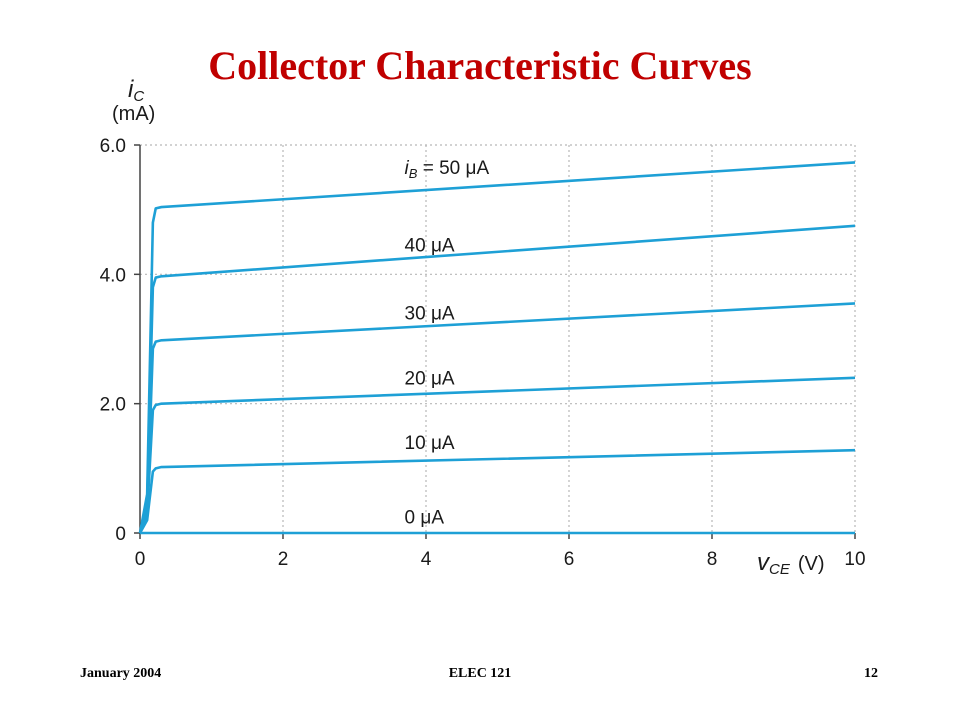  What do you see at coordinates (480, 65) in the screenshot?
I see `slide-title: Collector Characteristic Curves` at bounding box center [480, 65].